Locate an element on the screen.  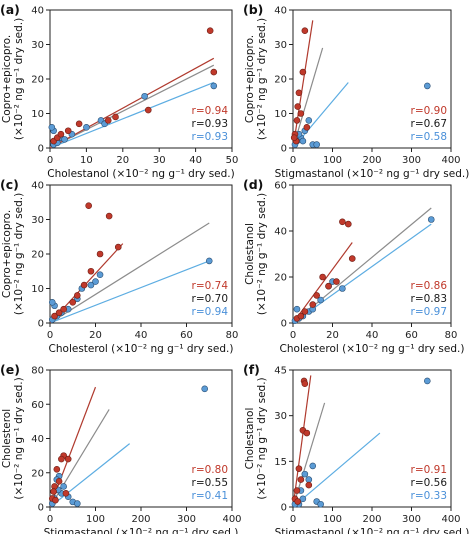
r-value-label: r=0.86 is located at coordinates (429, 286).